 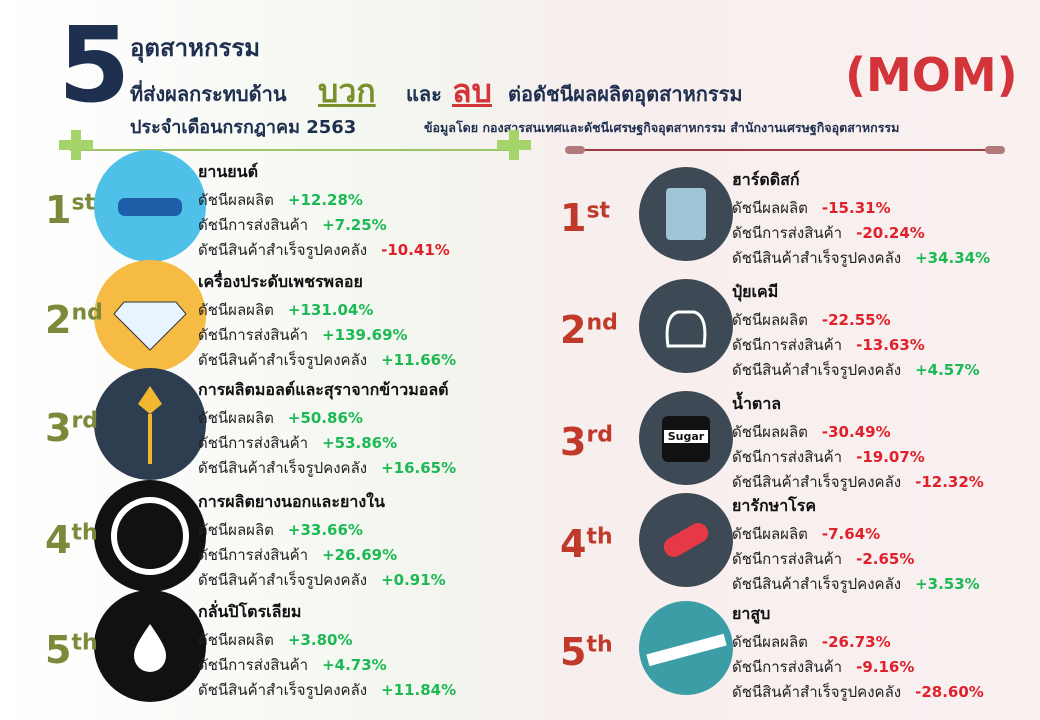 I want to click on metric-row: ดัชนีสินค้าสำเร็จรูปคงคลัง +0.91%, so click(x=322, y=580).